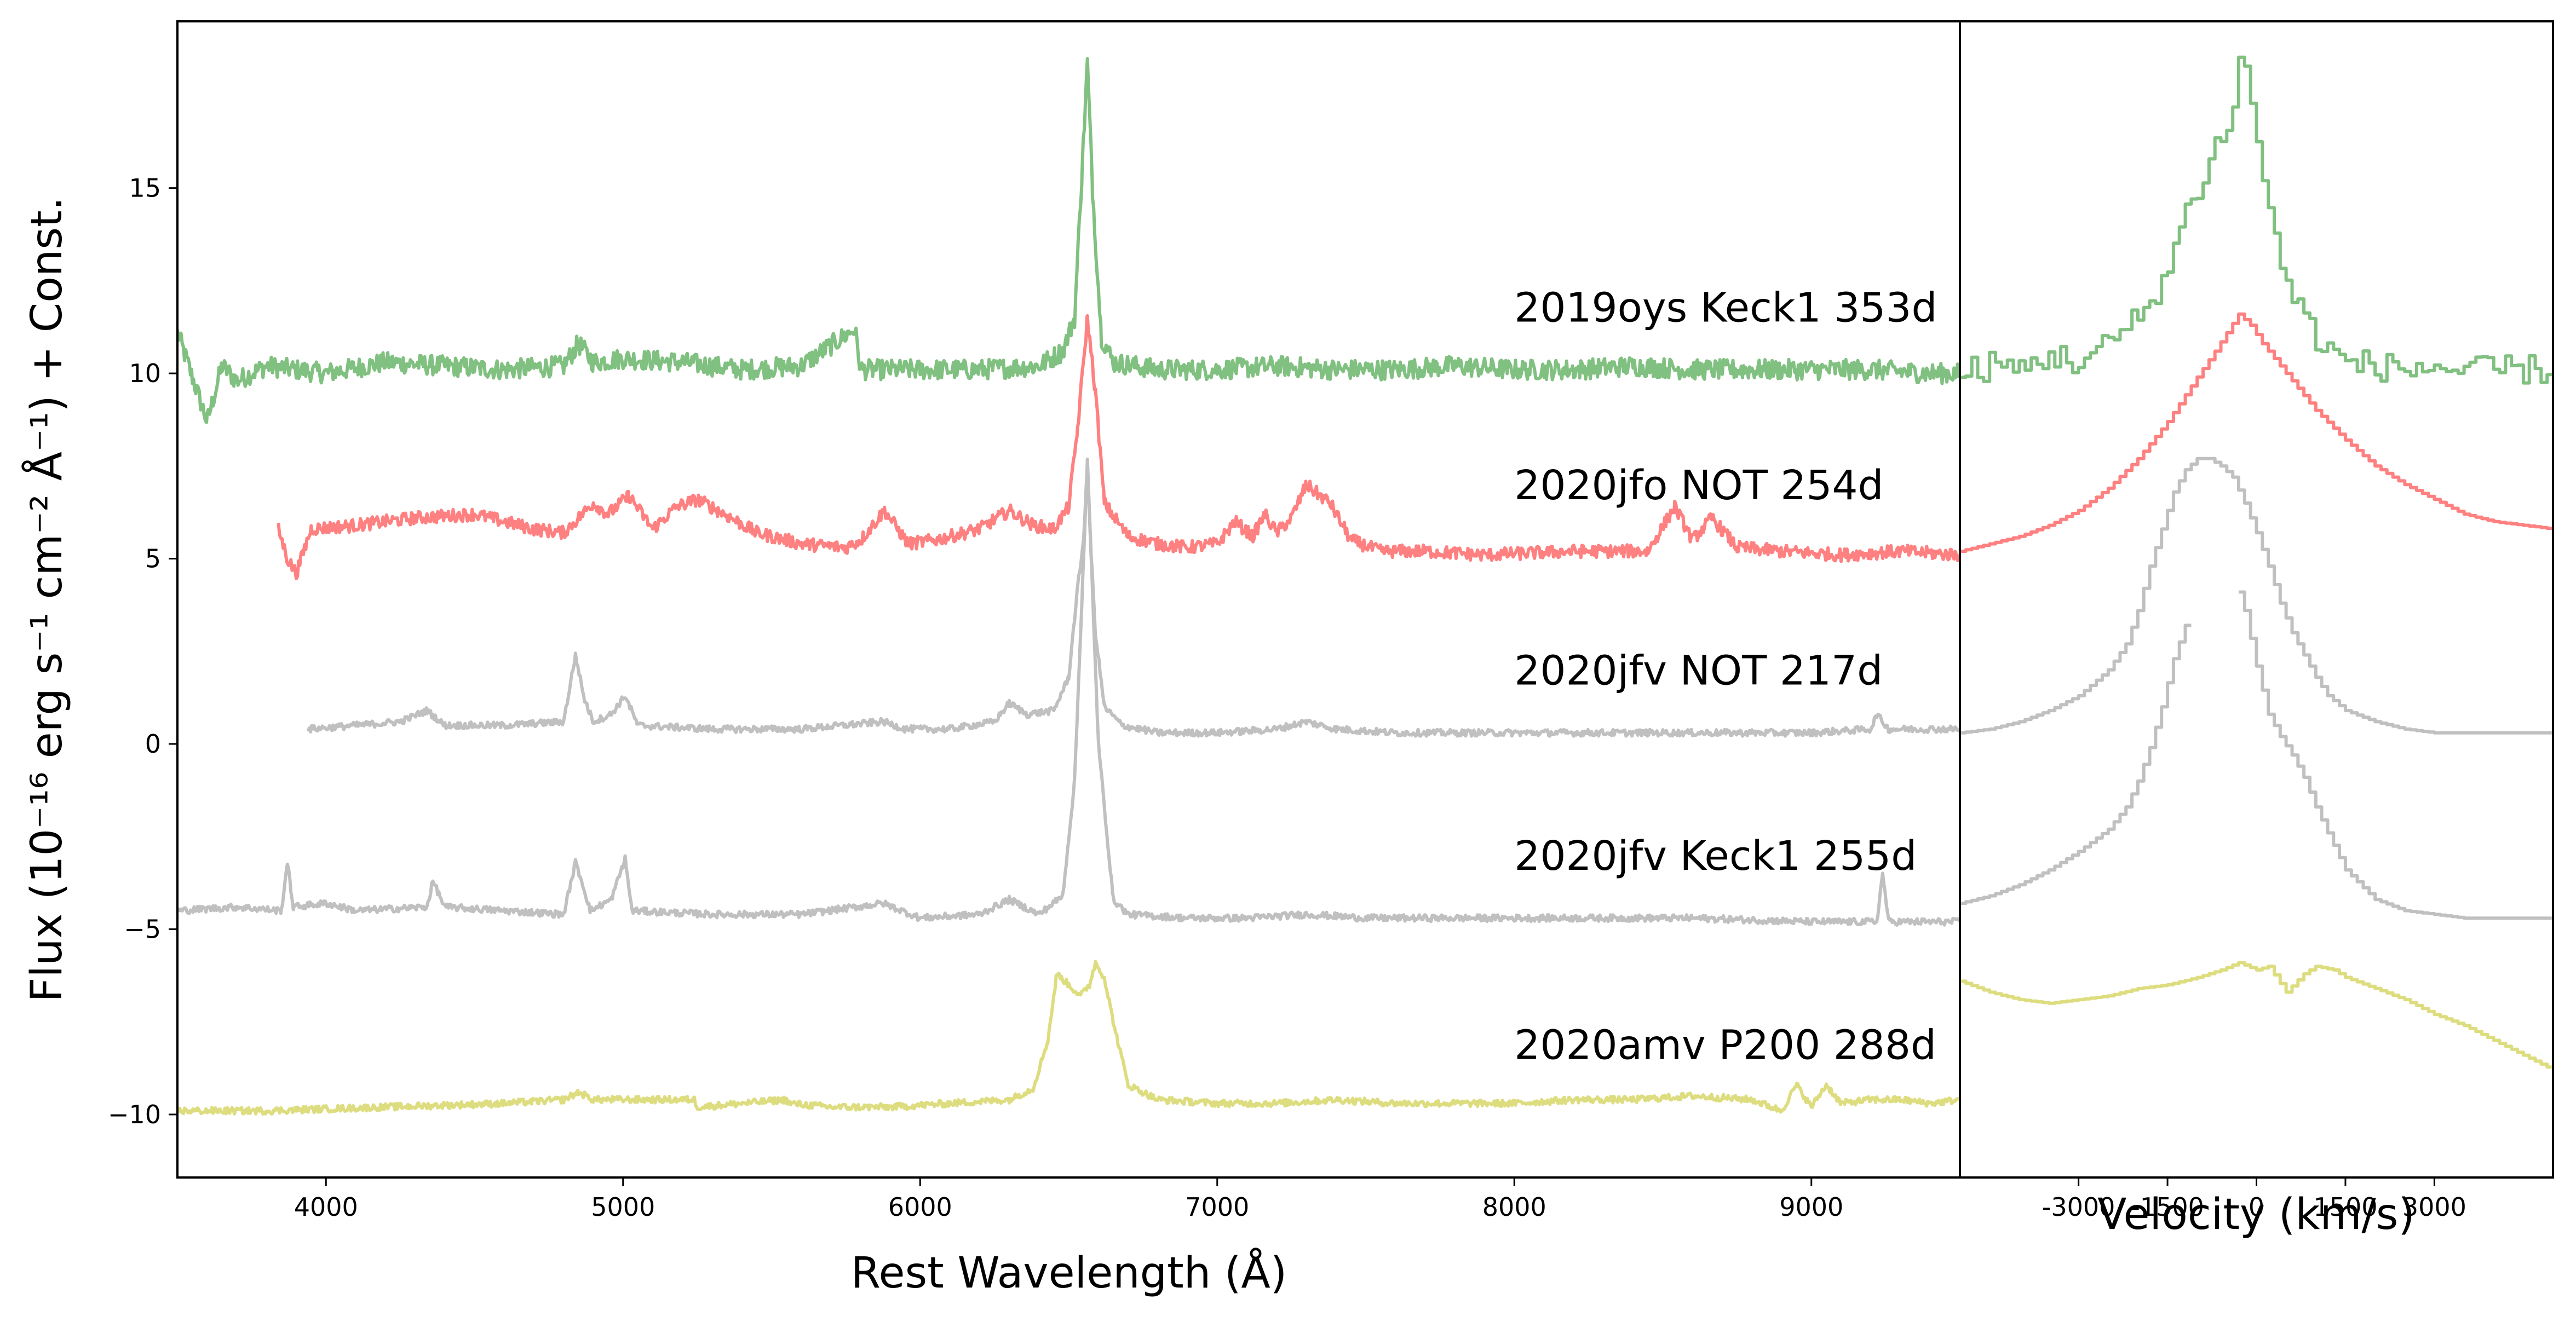 The width and height of the screenshot is (2576, 1322). What do you see at coordinates (2078, 1207) in the screenshot?
I see `right-xtick-label: -3000` at bounding box center [2078, 1207].